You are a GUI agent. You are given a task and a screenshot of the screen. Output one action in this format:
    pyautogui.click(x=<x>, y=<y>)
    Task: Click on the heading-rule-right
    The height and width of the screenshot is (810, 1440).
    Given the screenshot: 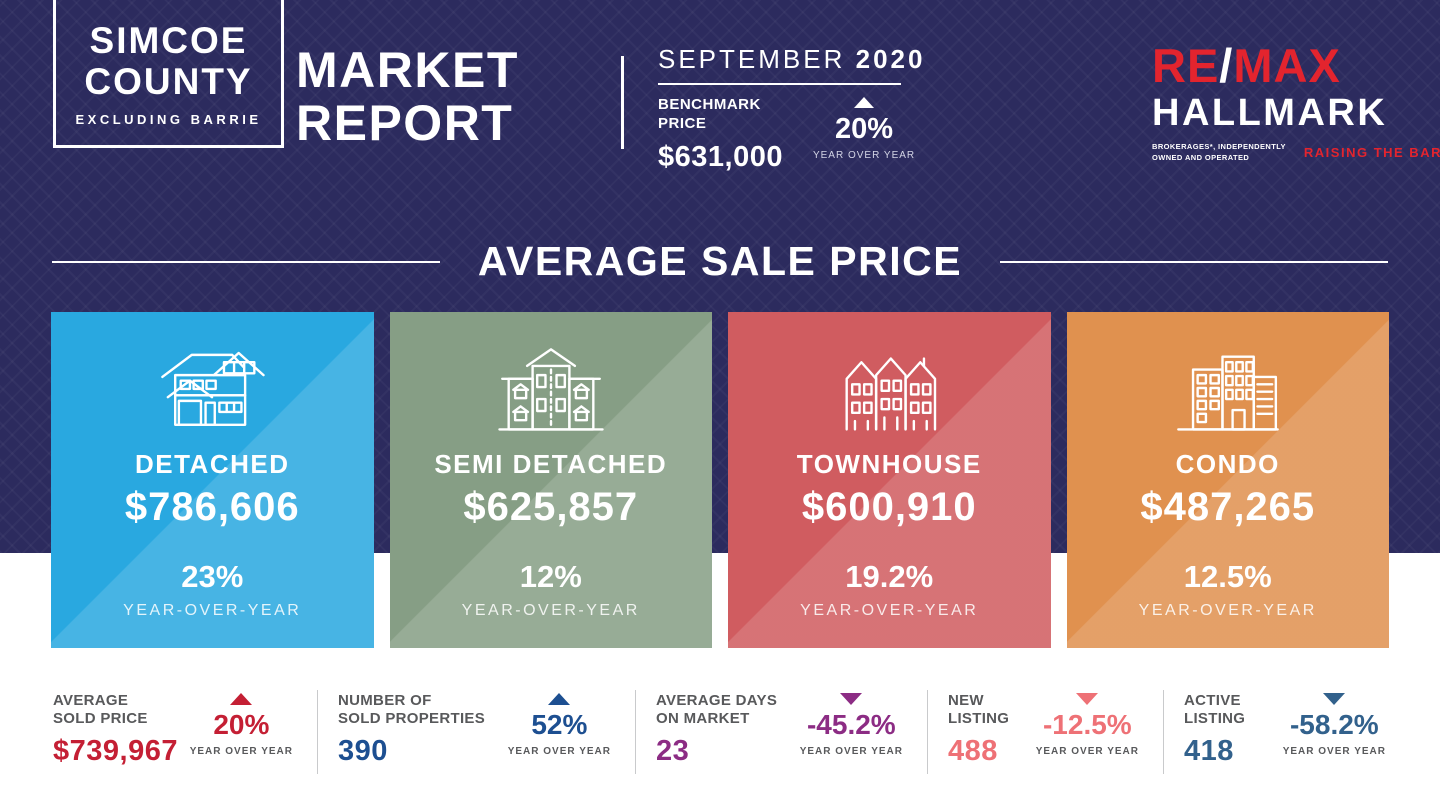 What is the action you would take?
    pyautogui.click(x=1194, y=261)
    